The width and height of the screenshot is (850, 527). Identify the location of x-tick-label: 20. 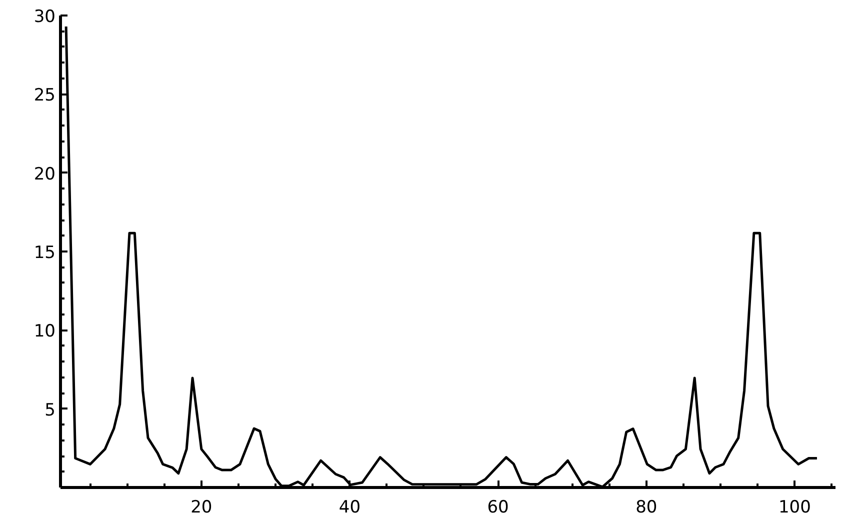
(201, 508).